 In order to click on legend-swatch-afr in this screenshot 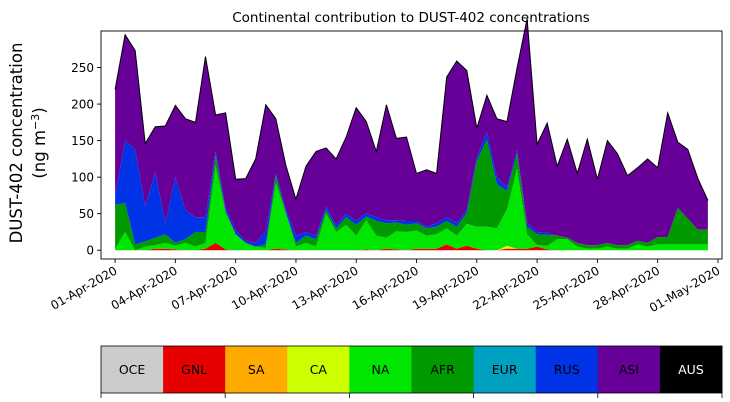, I will do `click(443, 369)`.